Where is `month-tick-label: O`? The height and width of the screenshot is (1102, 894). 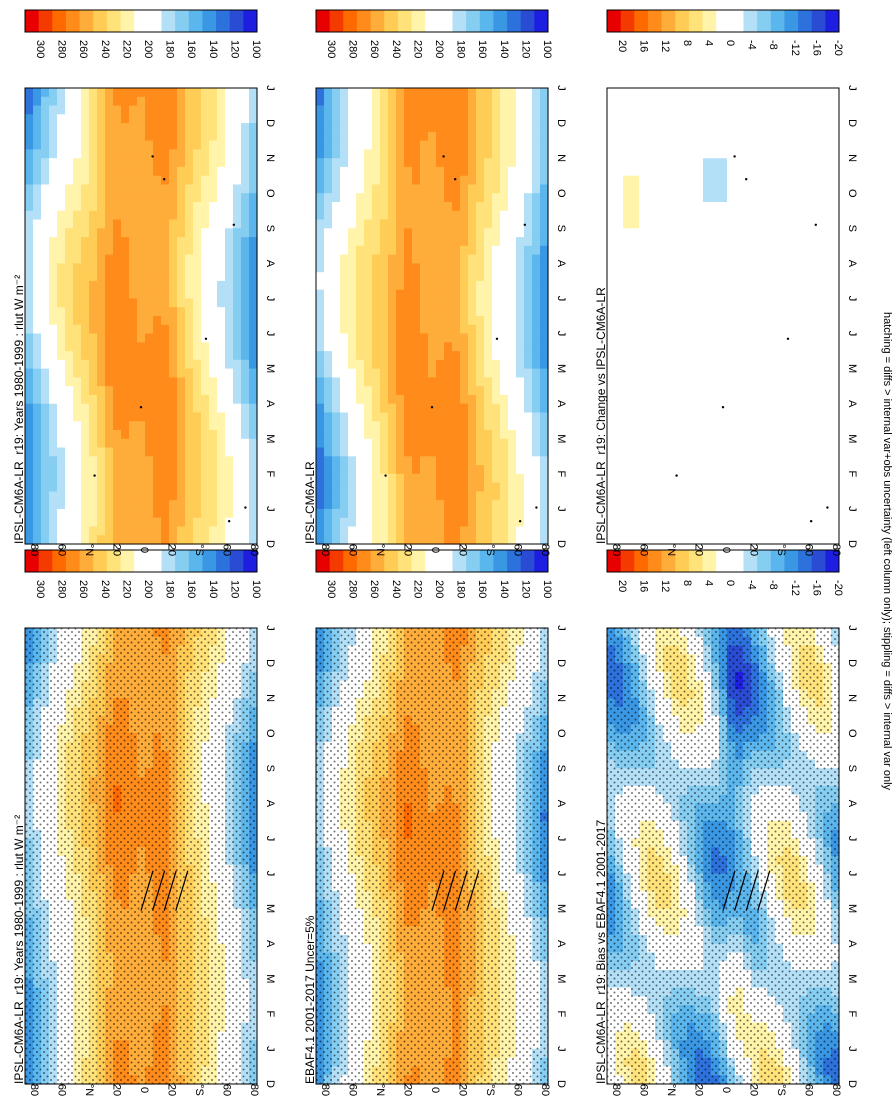 month-tick-label: O is located at coordinates (561, 733).